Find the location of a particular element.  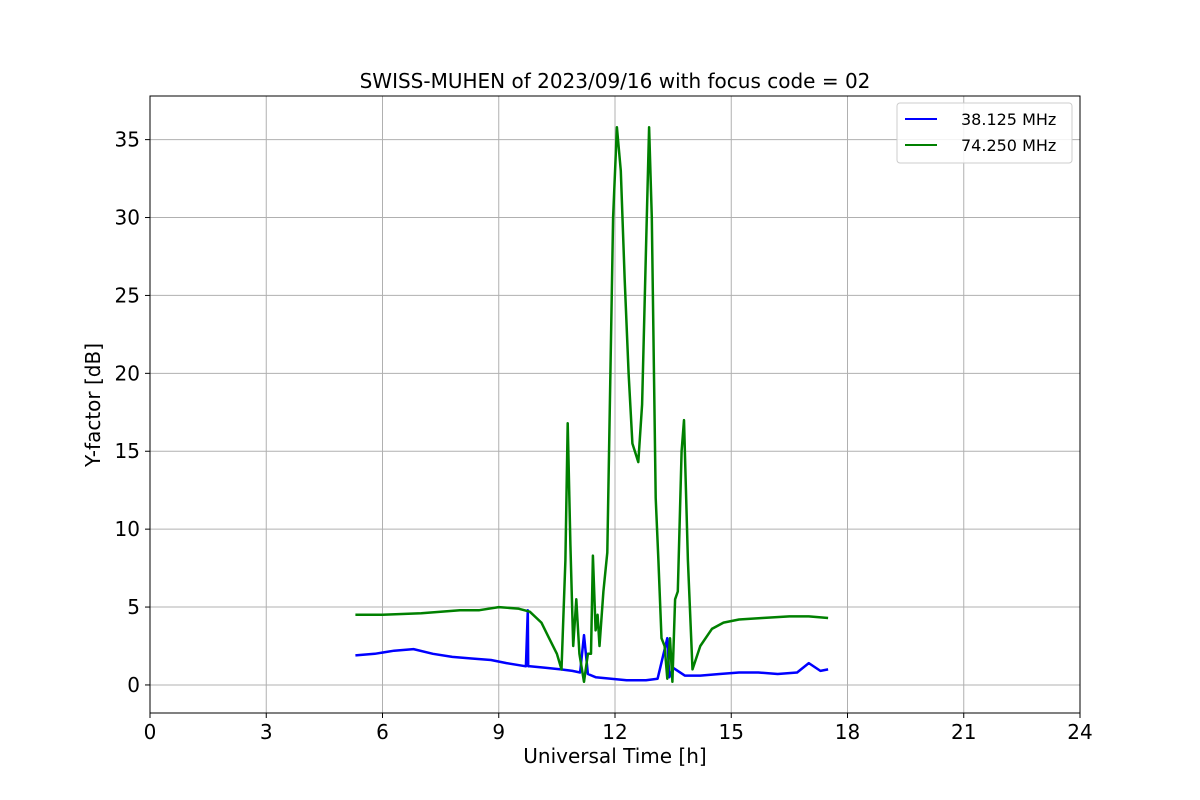

x-tick-label: 24 is located at coordinates (1079, 732).